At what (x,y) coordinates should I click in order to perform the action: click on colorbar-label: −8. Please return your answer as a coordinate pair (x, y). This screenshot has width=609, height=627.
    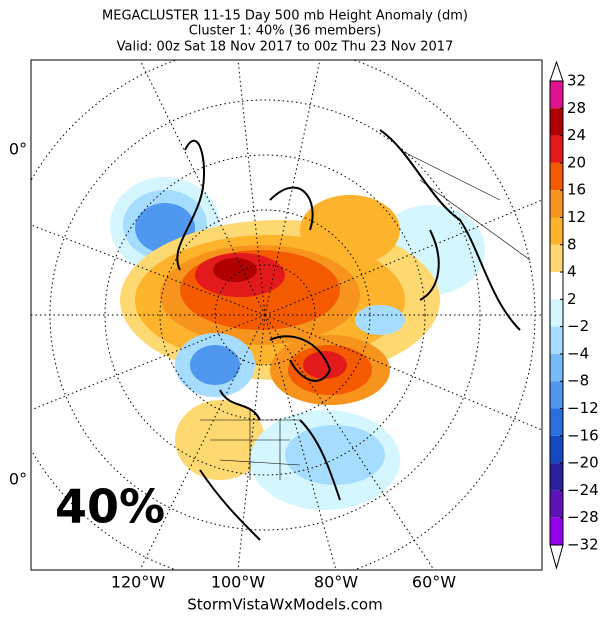
    Looking at the image, I should click on (578, 381).